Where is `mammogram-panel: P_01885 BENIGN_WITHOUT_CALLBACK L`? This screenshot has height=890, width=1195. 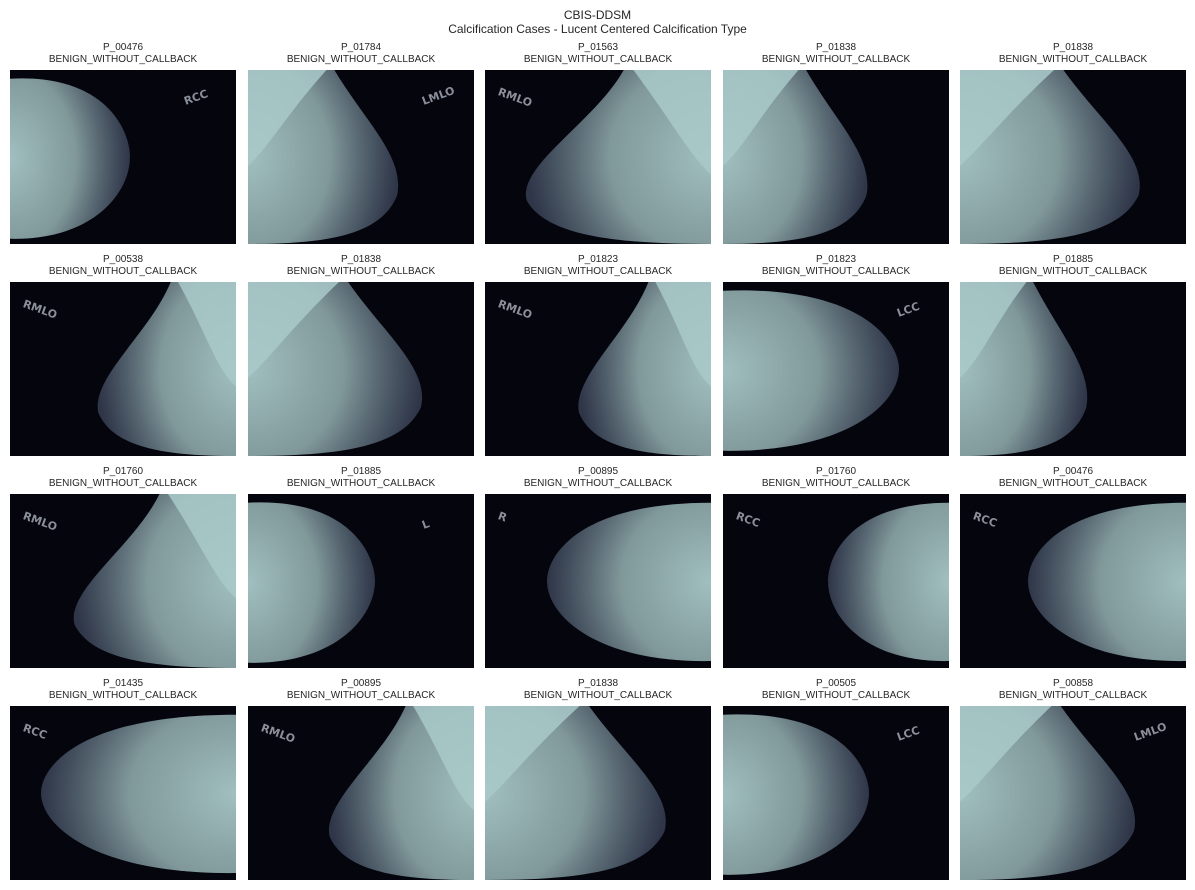
mammogram-panel: P_01885 BENIGN_WITHOUT_CALLBACK L is located at coordinates (361, 477).